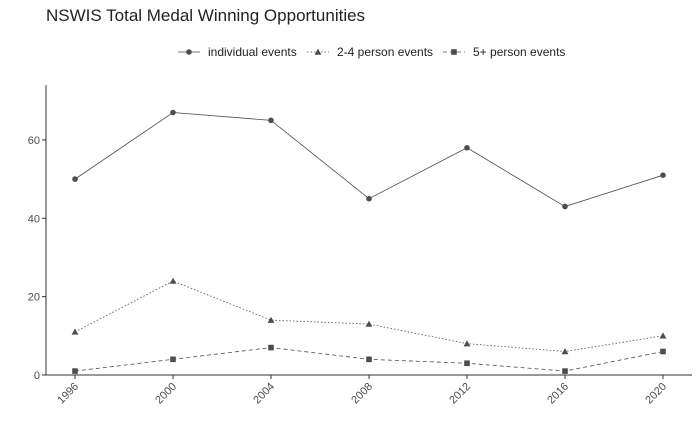 The height and width of the screenshot is (432, 700). What do you see at coordinates (264, 394) in the screenshot?
I see `x-tick-label: 2004` at bounding box center [264, 394].